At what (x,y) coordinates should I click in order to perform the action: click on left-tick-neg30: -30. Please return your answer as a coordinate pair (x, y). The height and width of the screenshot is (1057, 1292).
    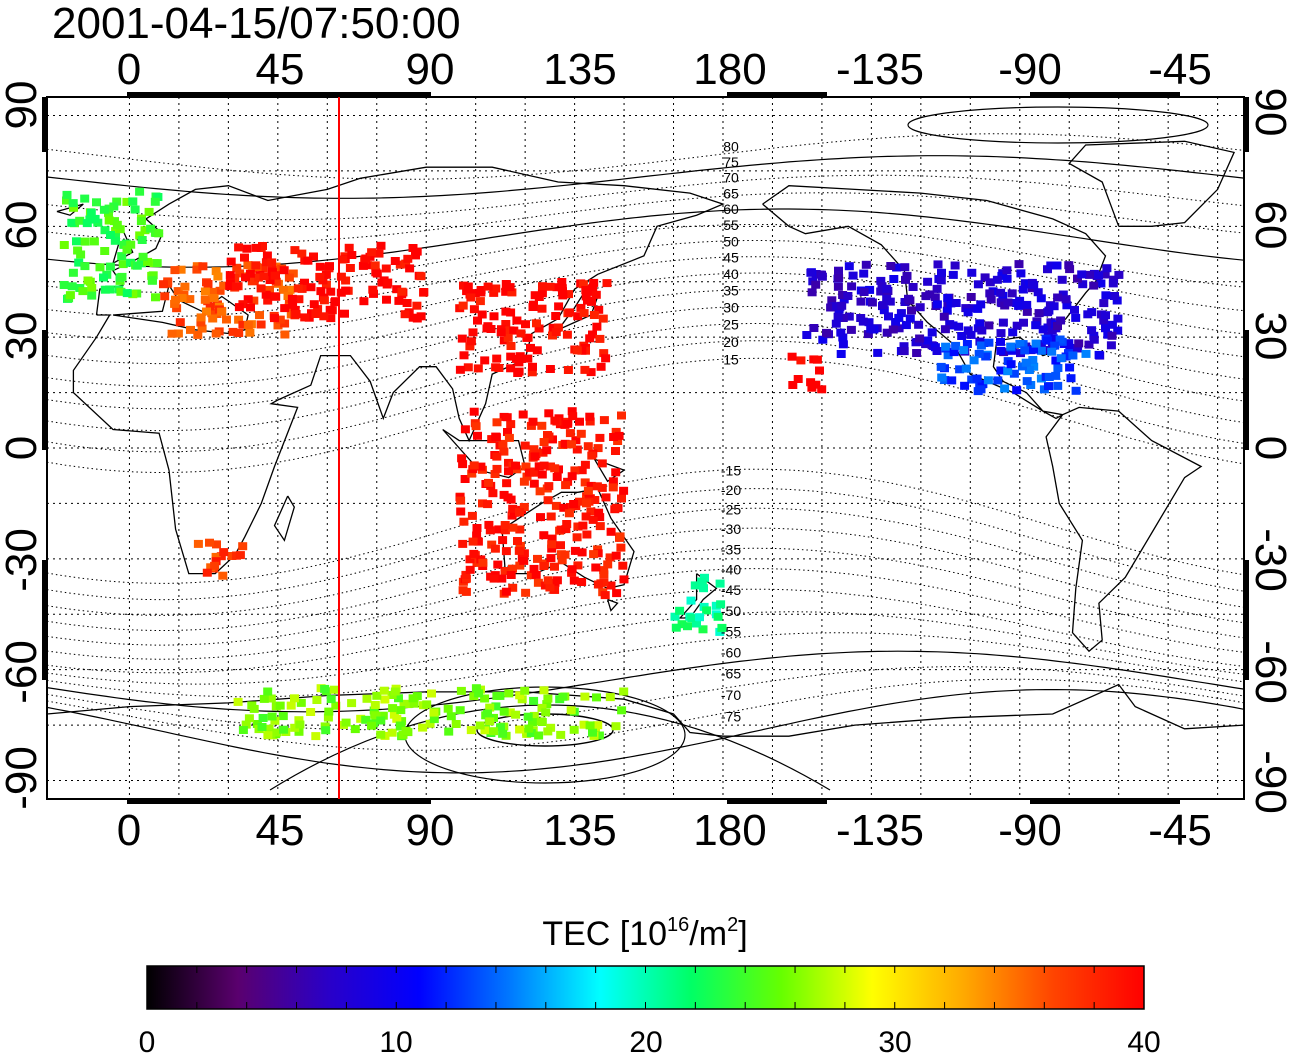
    Looking at the image, I should click on (23, 560).